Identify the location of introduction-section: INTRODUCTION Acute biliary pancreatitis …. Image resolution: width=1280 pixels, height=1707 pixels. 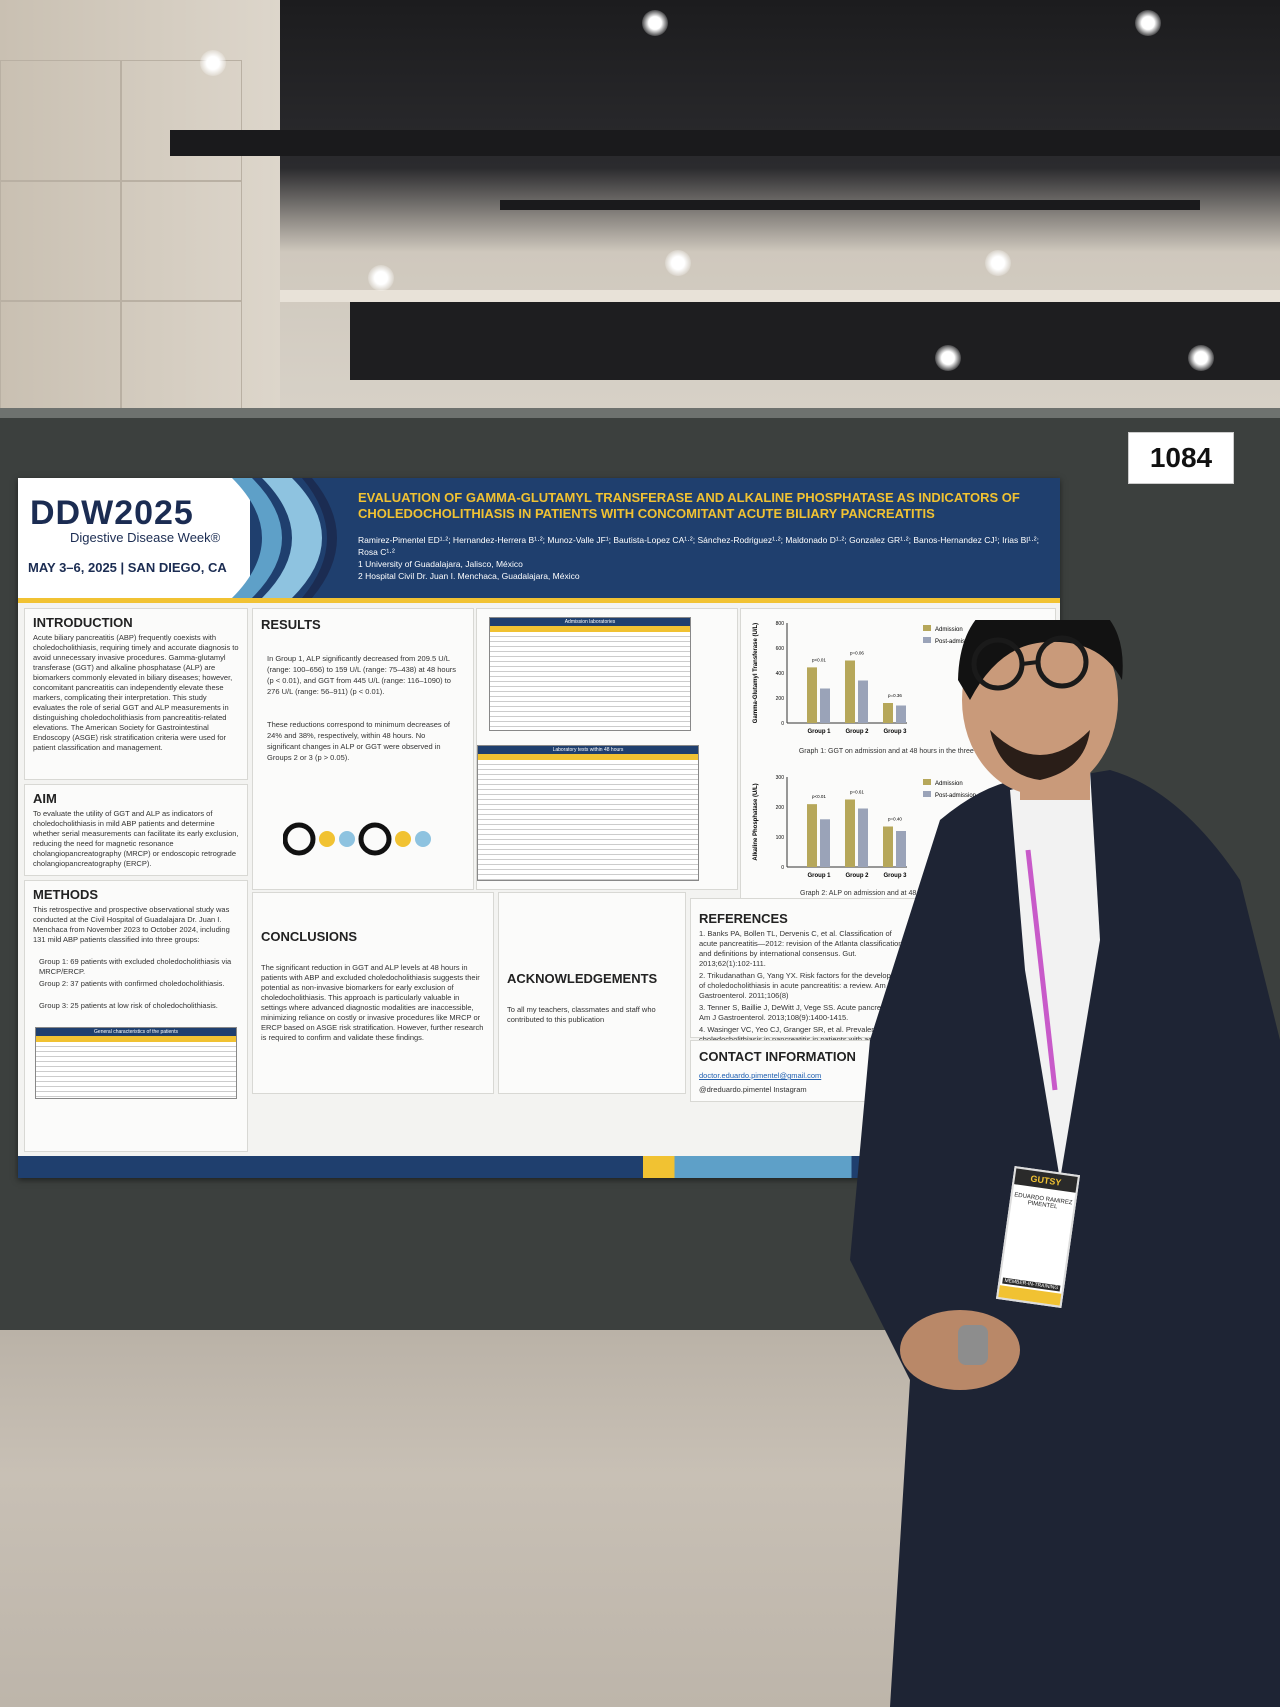
(136, 694).